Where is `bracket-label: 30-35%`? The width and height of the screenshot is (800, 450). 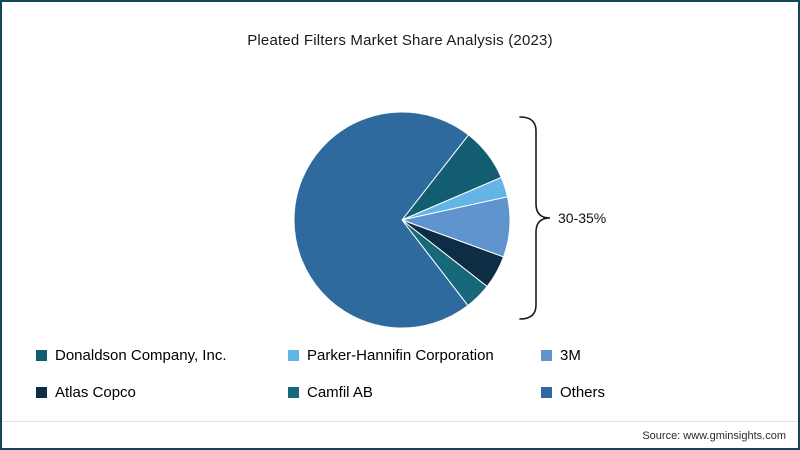 bracket-label: 30-35% is located at coordinates (582, 218).